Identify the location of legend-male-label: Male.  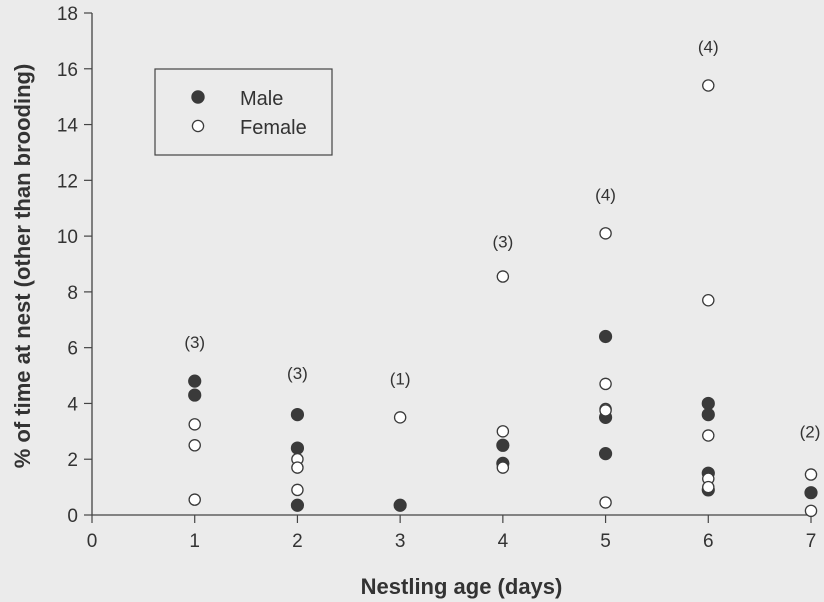
(261, 99).